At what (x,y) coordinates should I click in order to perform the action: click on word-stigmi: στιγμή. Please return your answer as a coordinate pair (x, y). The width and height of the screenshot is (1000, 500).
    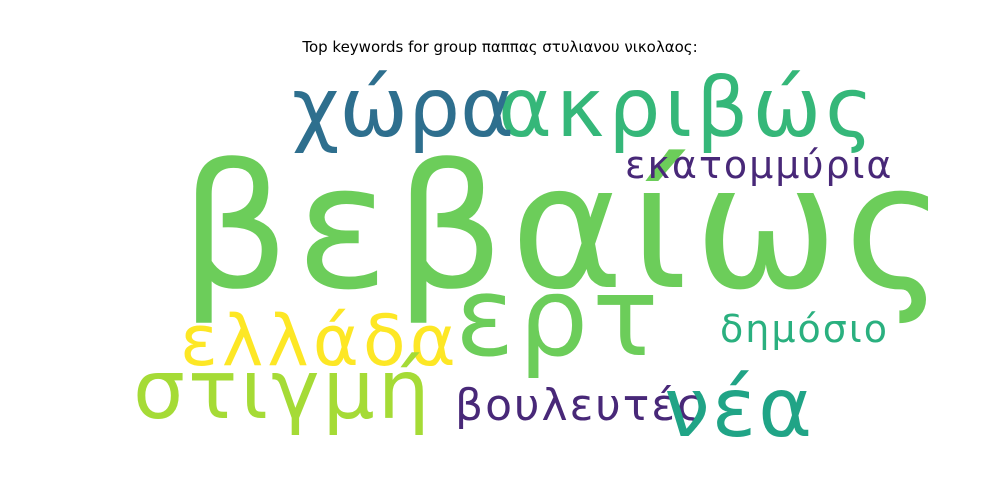
    Looking at the image, I should click on (283, 390).